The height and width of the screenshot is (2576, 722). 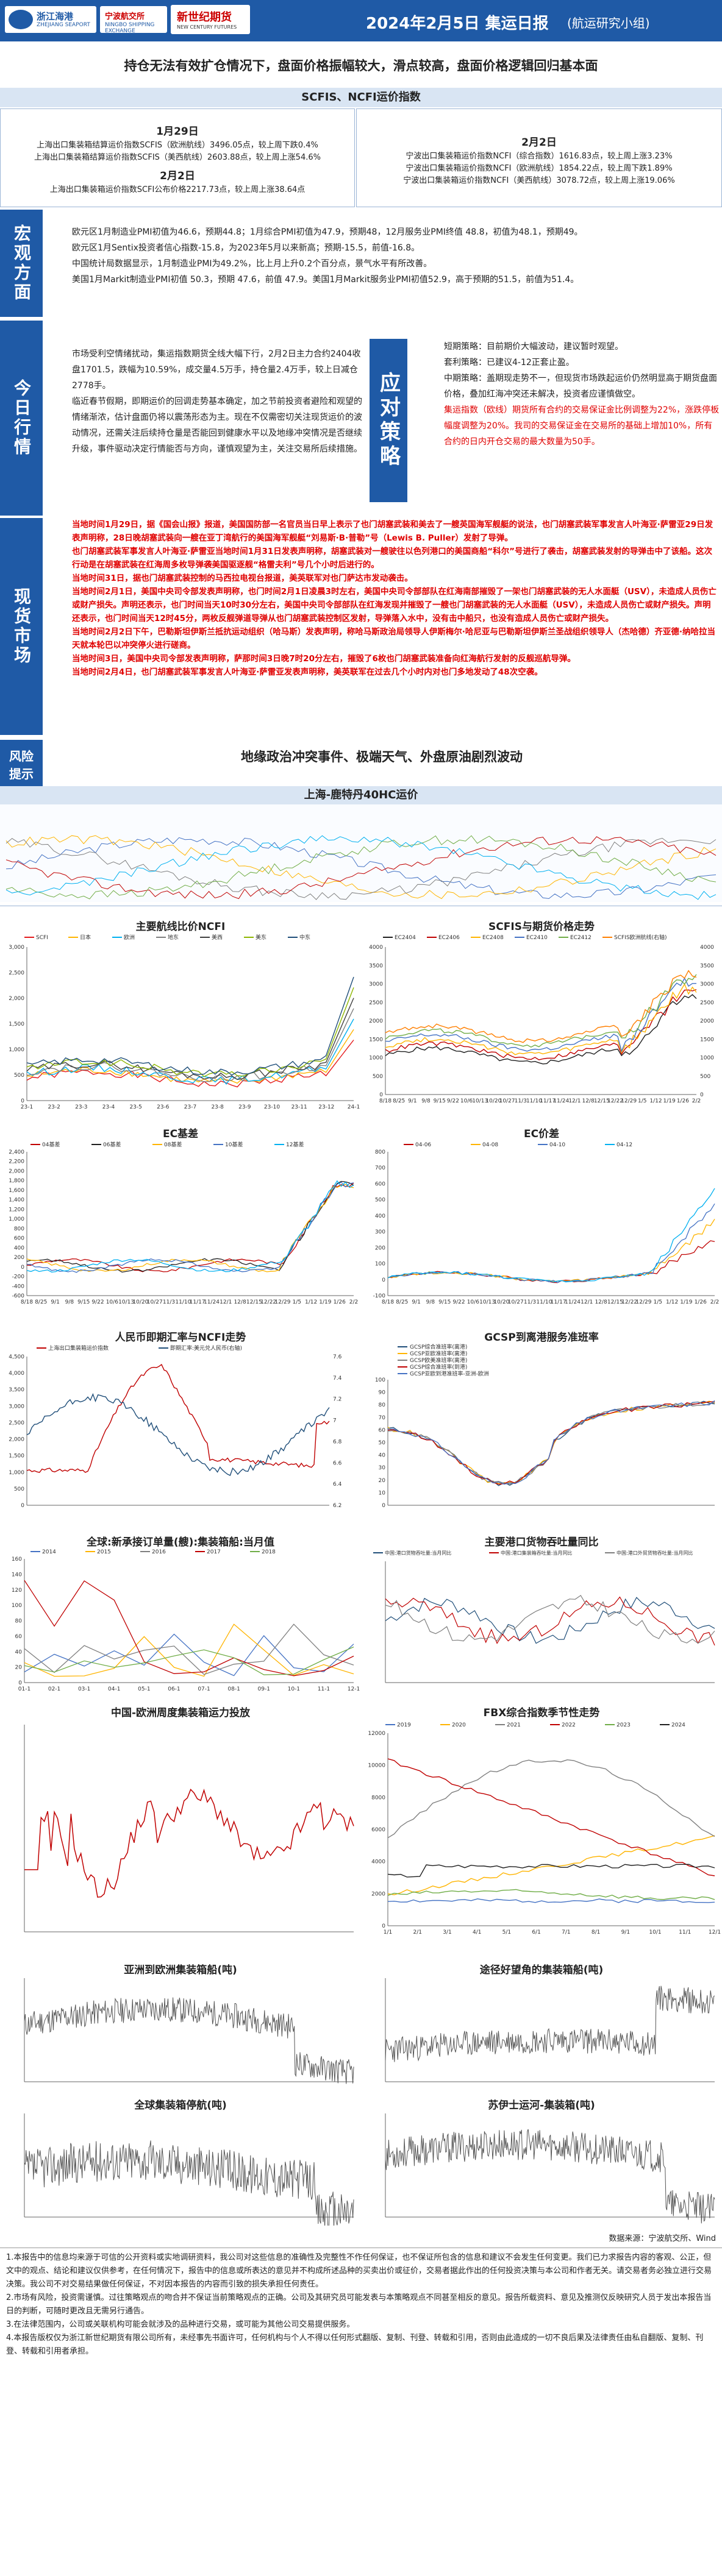 What do you see at coordinates (539, 157) in the screenshot?
I see `index-right-line: 宁波出口集装箱运价指数NCFI（综合指数）1616.83点，较上周上涨3.23%` at bounding box center [539, 157].